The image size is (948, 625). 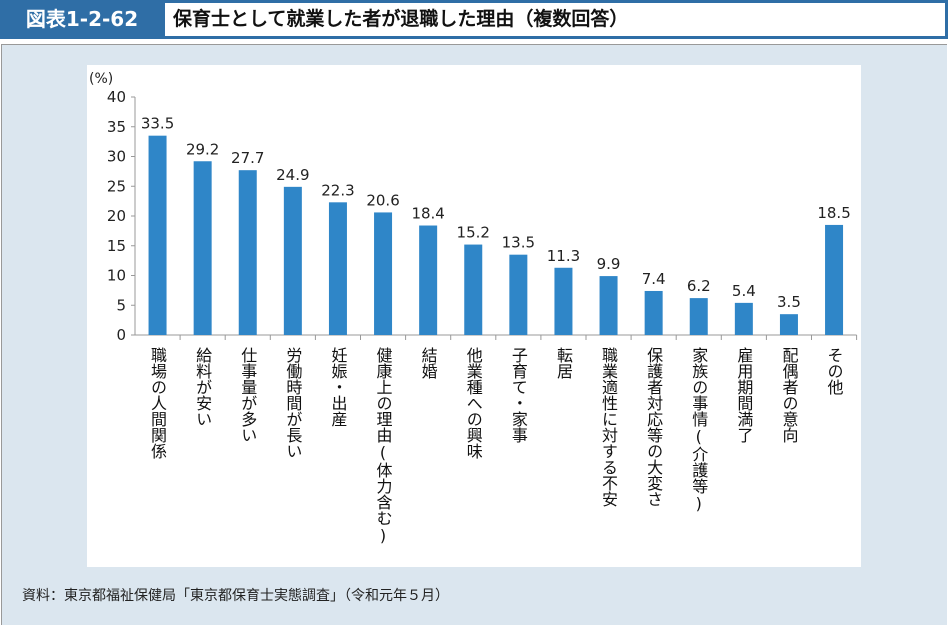 What do you see at coordinates (427, 214) in the screenshot?
I see `data-label: 18.4` at bounding box center [427, 214].